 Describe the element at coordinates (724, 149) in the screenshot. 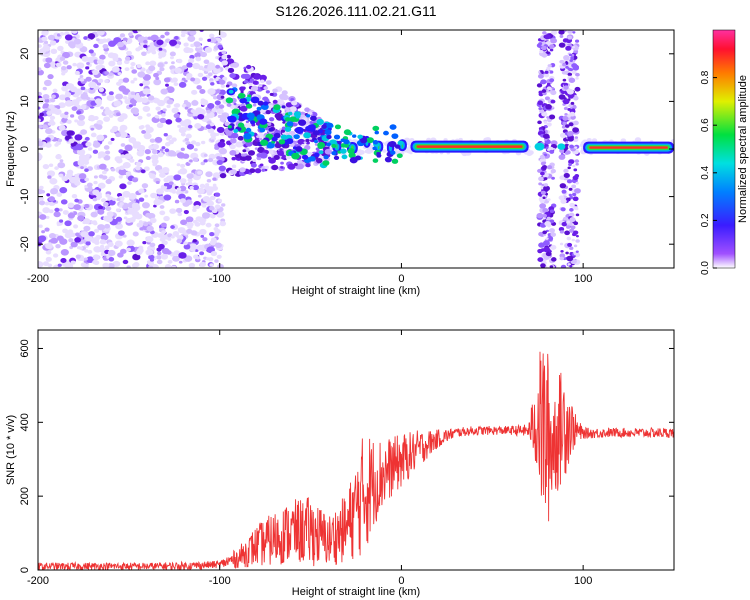

I see `colorbar-gradient` at that location.